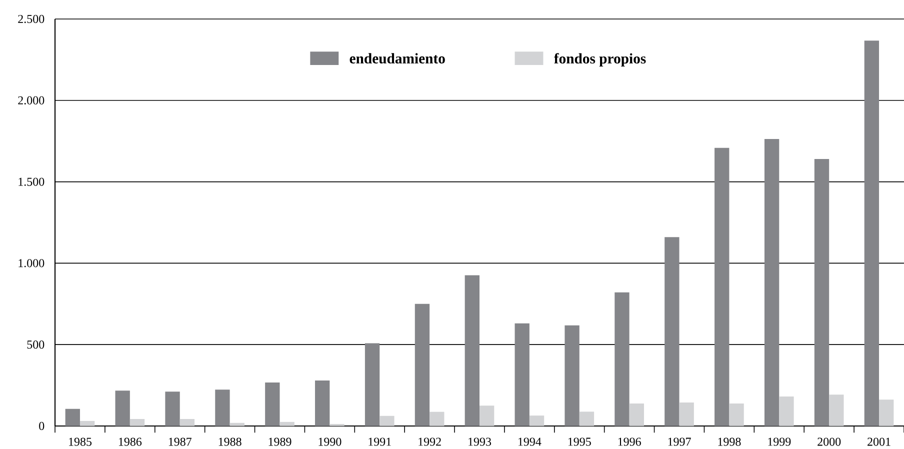 This screenshot has width=904, height=449. What do you see at coordinates (379, 442) in the screenshot?
I see `x-tick-label: 1991` at bounding box center [379, 442].